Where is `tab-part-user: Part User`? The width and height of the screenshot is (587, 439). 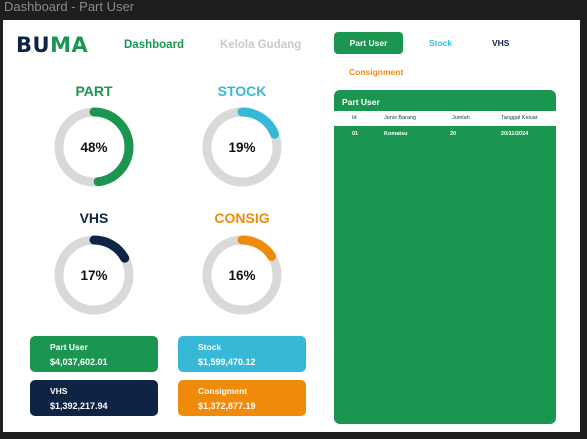 tab-part-user: Part User is located at coordinates (368, 43).